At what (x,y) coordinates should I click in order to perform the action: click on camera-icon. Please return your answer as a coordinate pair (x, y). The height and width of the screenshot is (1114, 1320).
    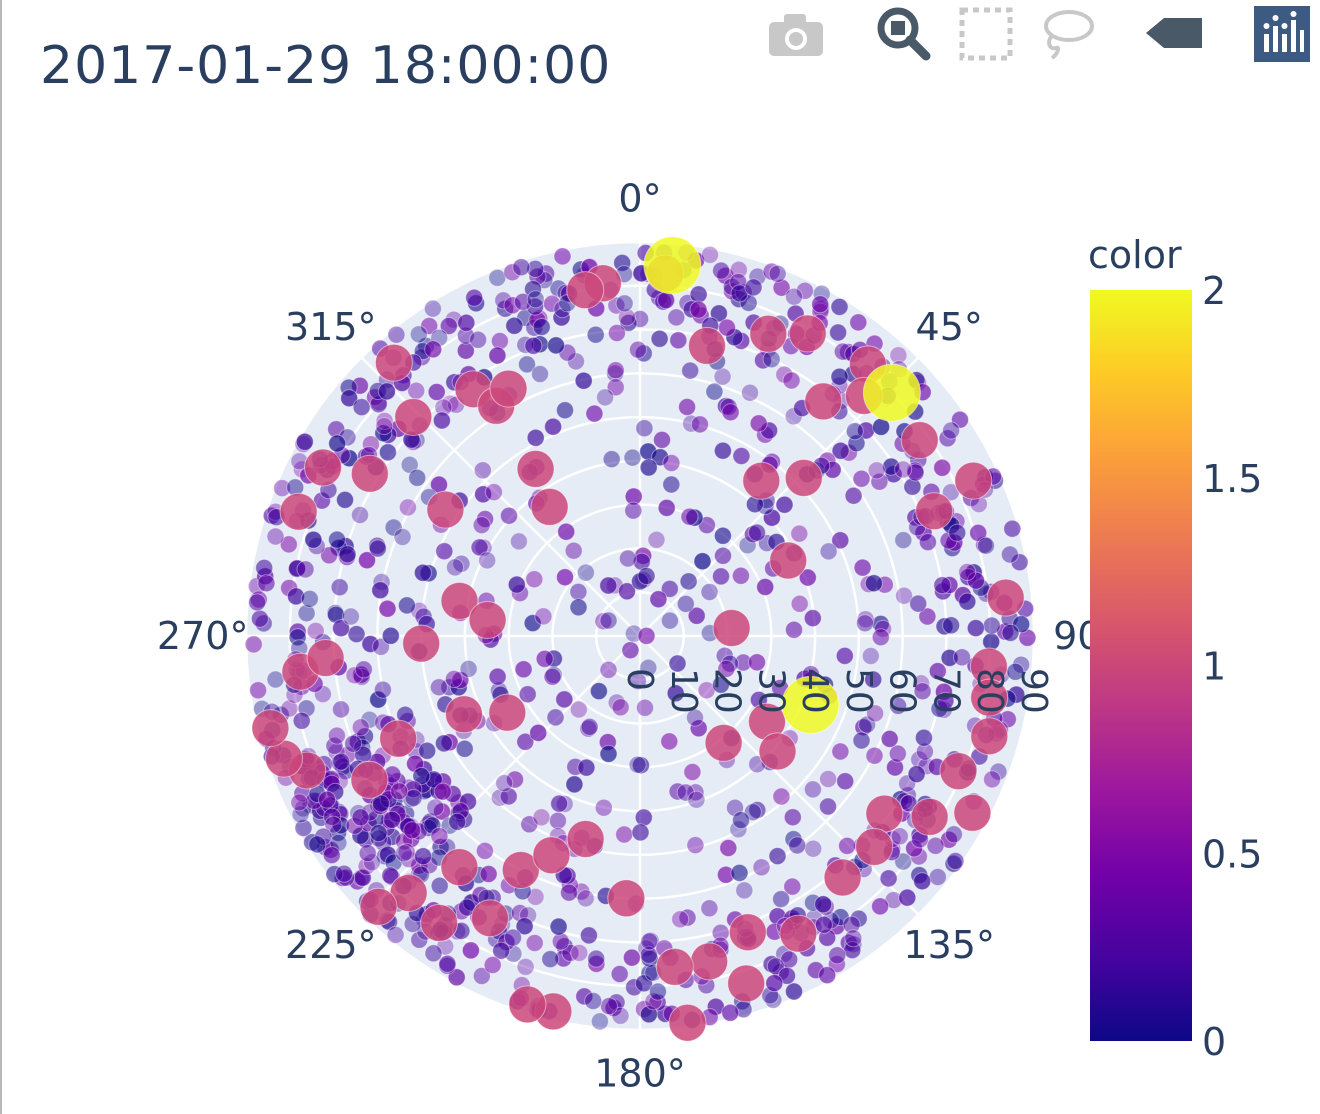
    Looking at the image, I should click on (796, 33).